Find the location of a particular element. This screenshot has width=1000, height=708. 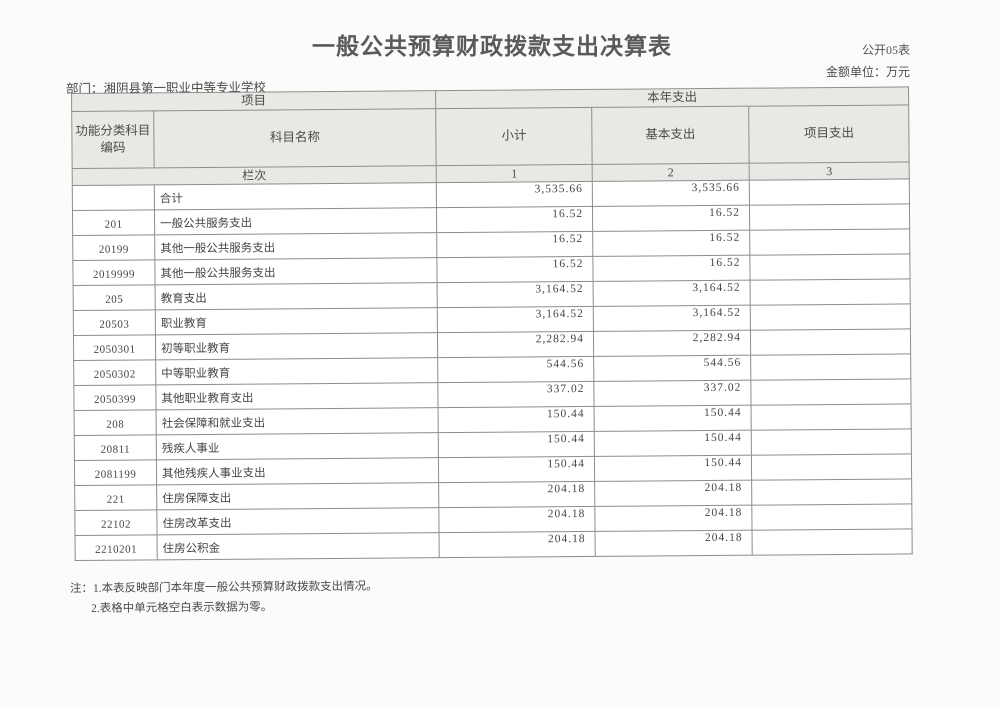

subject-name-cell: 住房保障支出 is located at coordinates (297, 496).